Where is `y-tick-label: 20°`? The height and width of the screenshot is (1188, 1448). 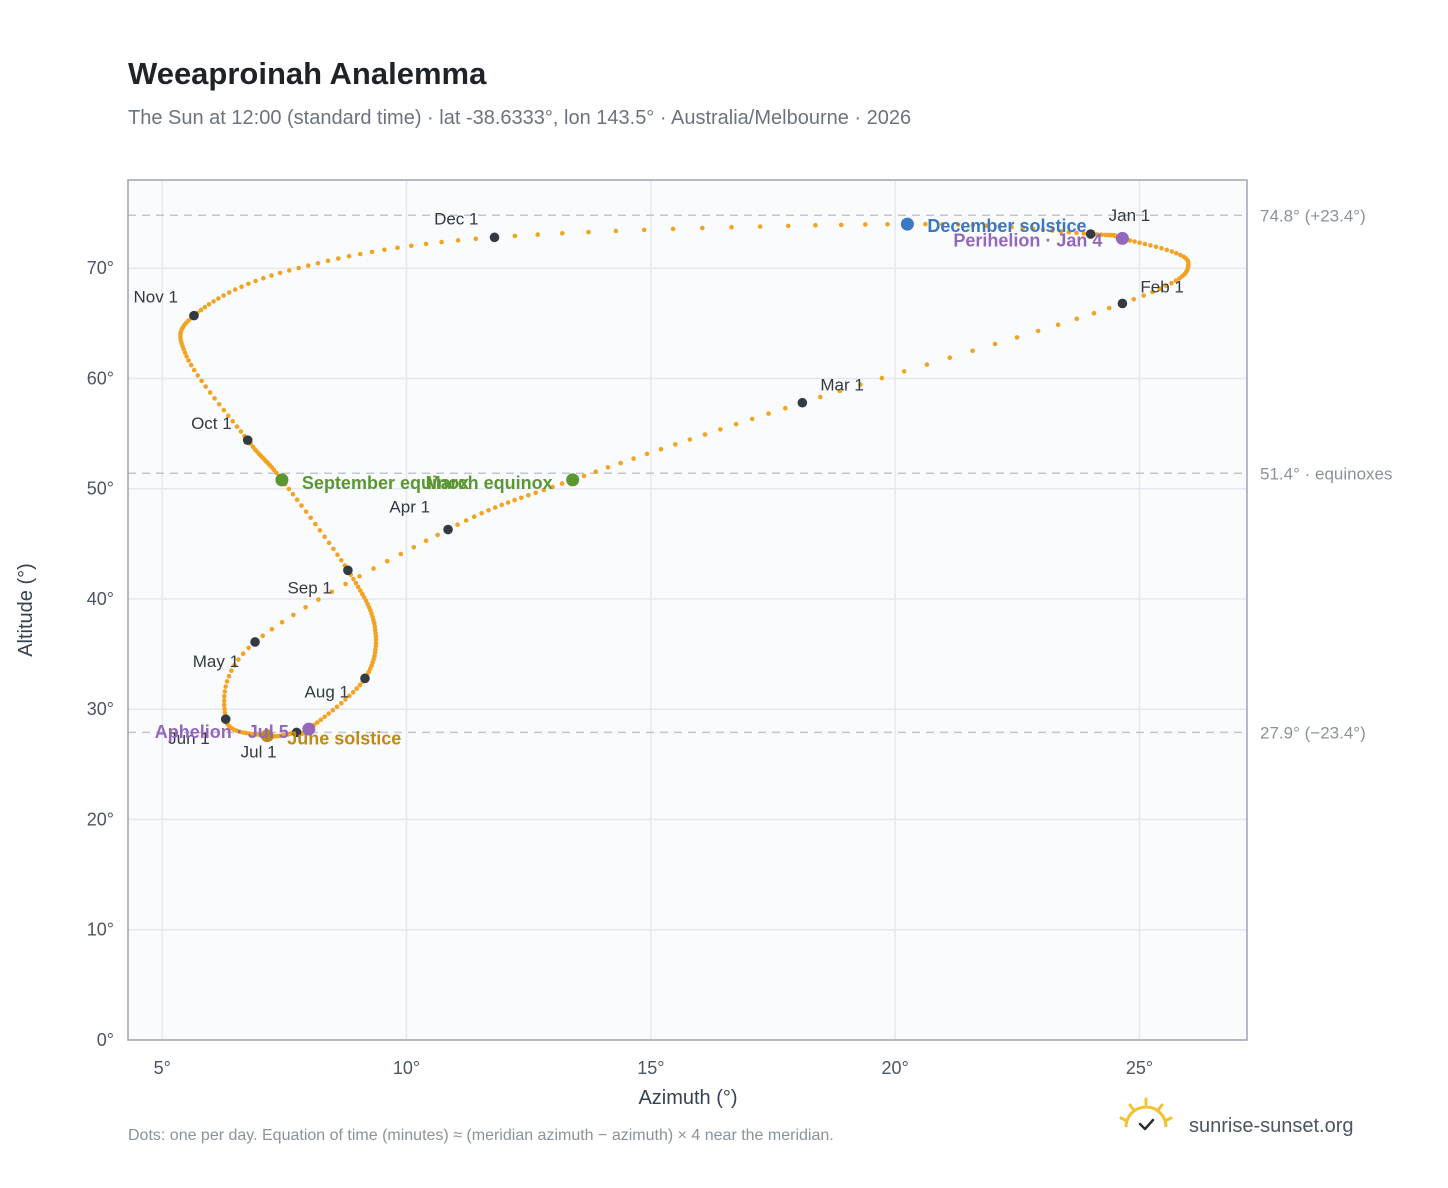
y-tick-label: 20° is located at coordinates (100, 819).